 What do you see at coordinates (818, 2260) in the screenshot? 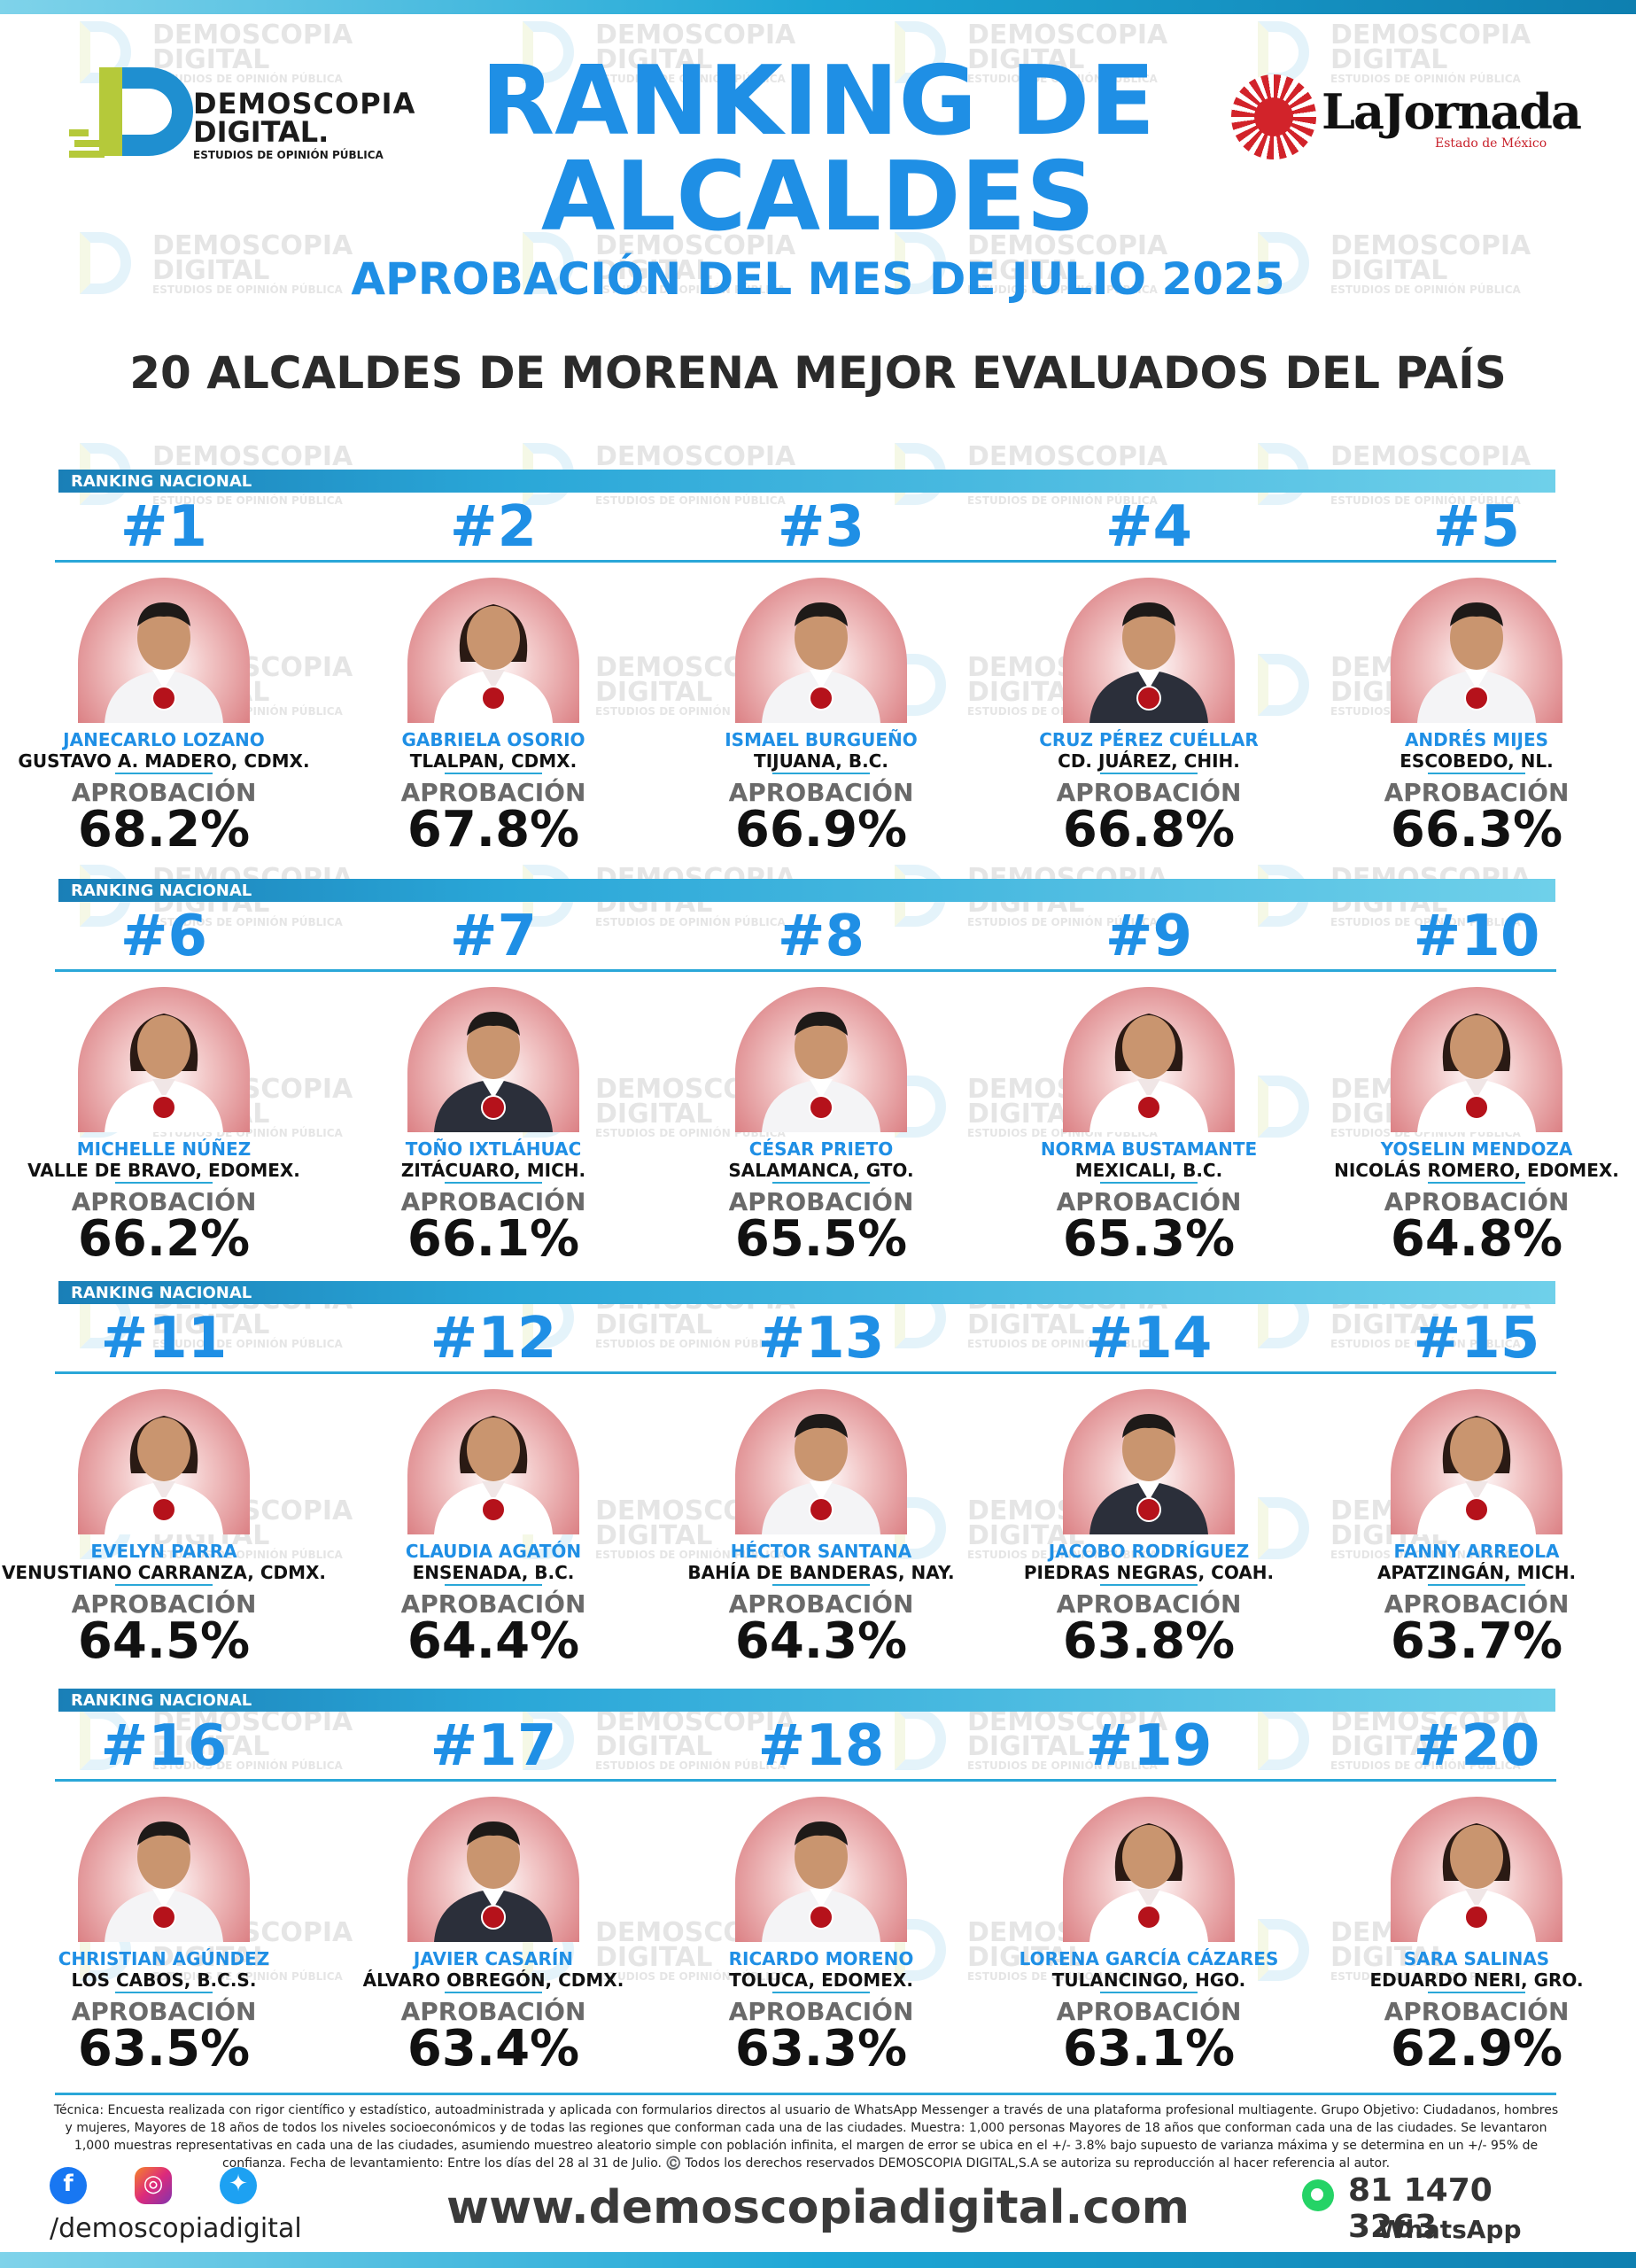
I see `bottom-accent-bar` at bounding box center [818, 2260].